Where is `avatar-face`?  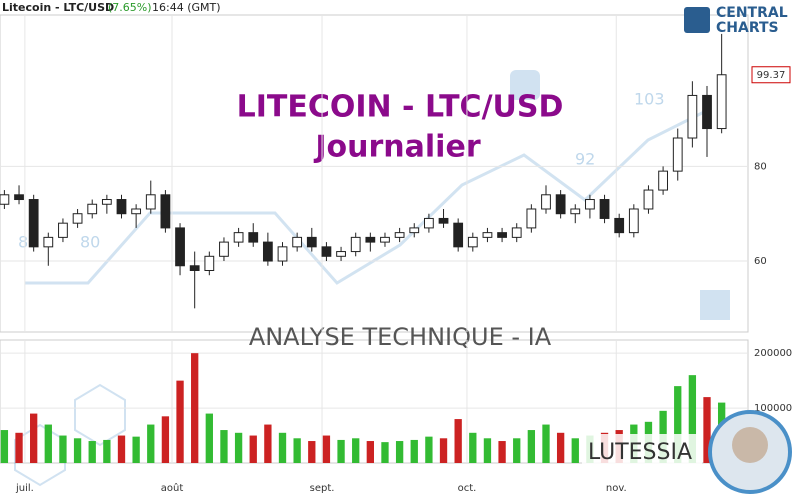 avatar-face is located at coordinates (750, 445).